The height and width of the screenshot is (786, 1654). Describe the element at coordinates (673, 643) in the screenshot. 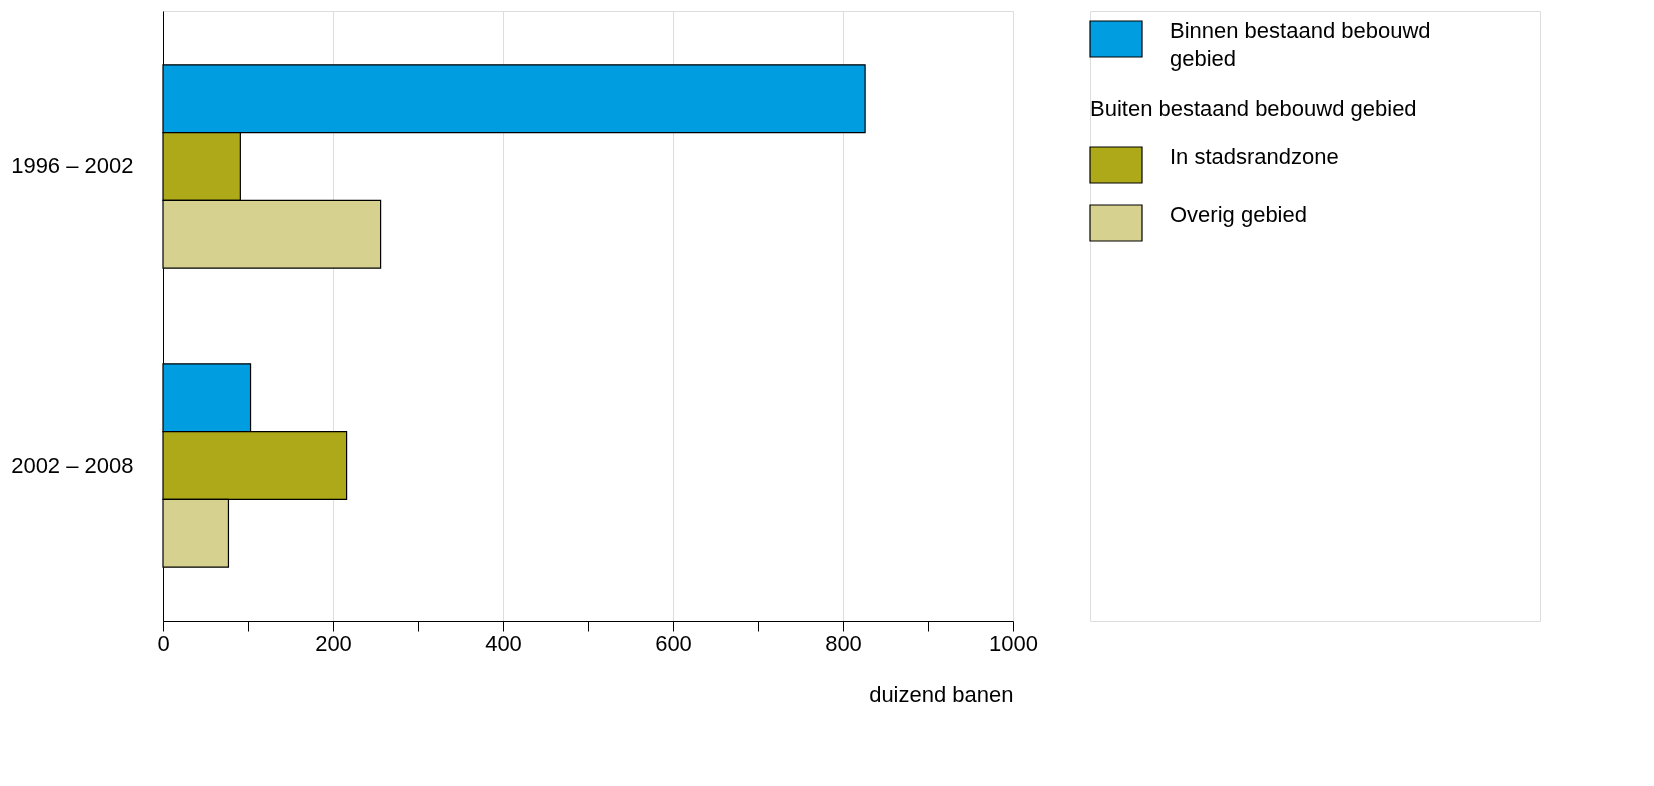

I see `x-tick-label: 600` at that location.